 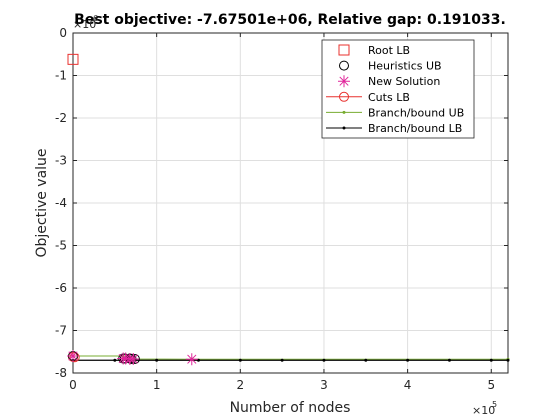 I want to click on legend-item-heuristics-ub: Heuristics UB, so click(x=390, y=66).